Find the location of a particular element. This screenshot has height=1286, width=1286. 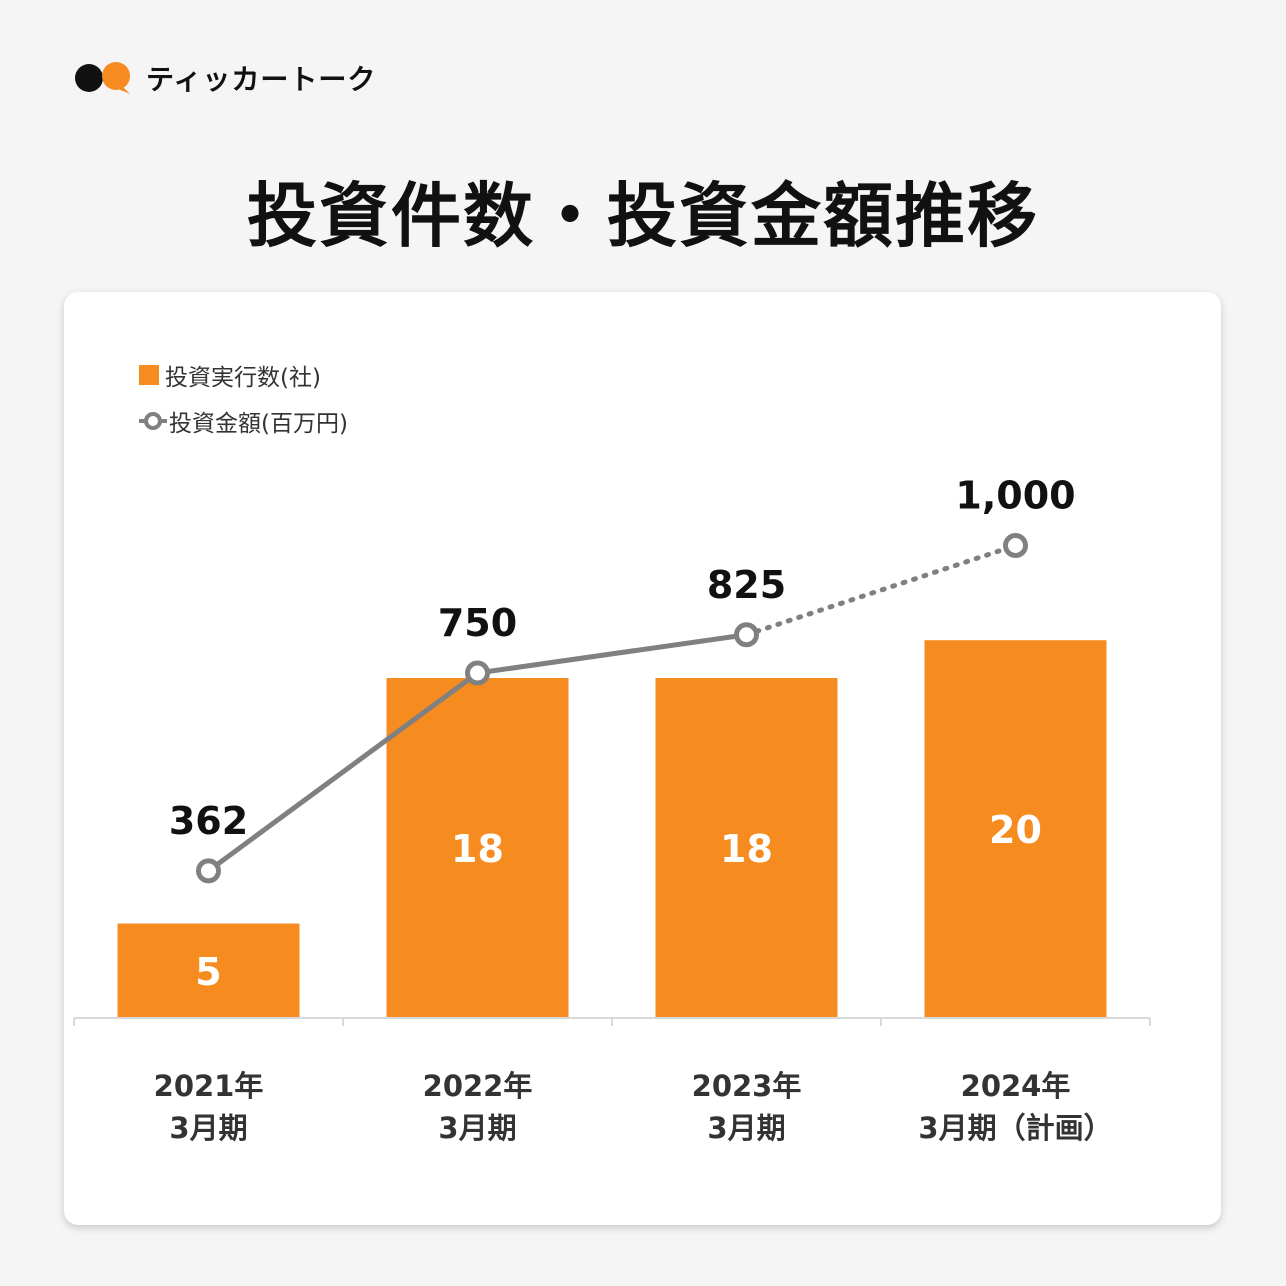

legend-item-line: 投資金額(百万円) is located at coordinates (243, 421).